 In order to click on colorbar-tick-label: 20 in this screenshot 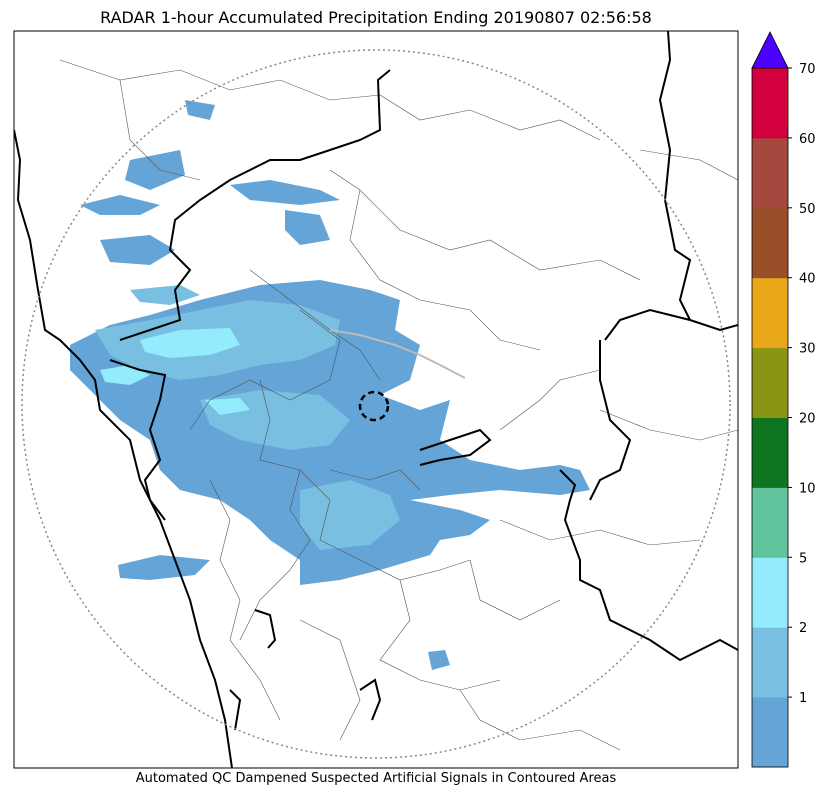, I will do `click(807, 419)`.